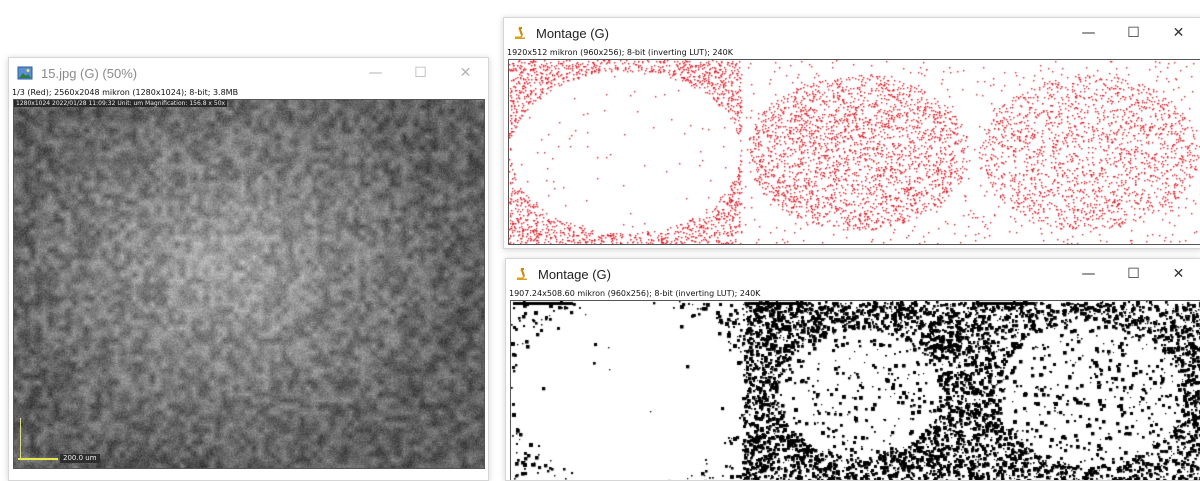 This screenshot has width=1200, height=481. I want to click on scale-bar-label: 200.0 um, so click(80, 458).